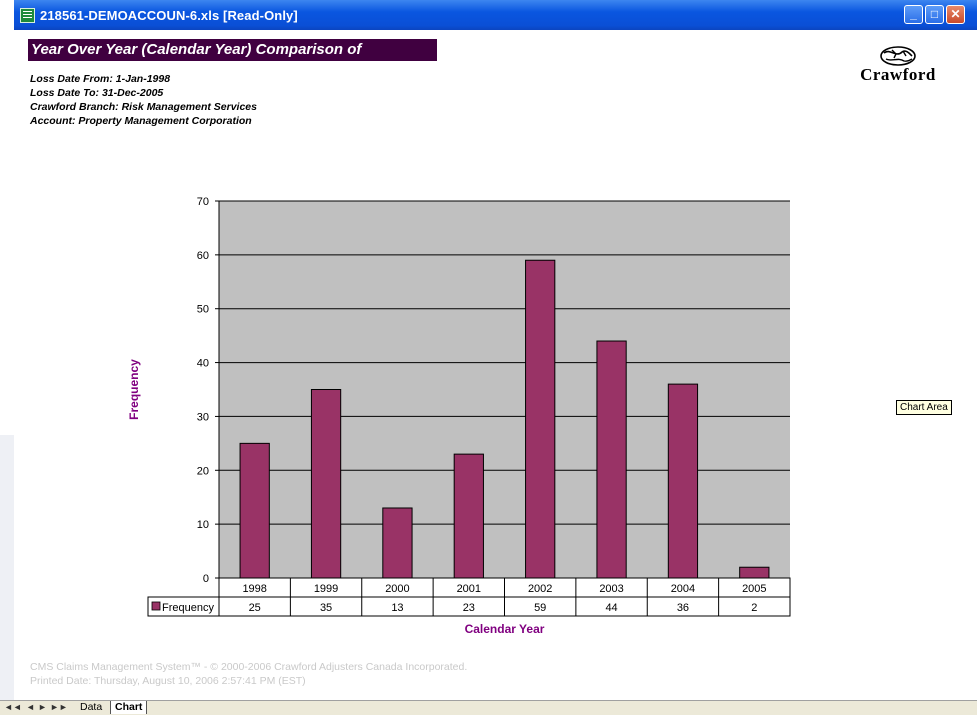 The image size is (977, 715). Describe the element at coordinates (326, 608) in the screenshot. I see `table-value: 35` at that location.